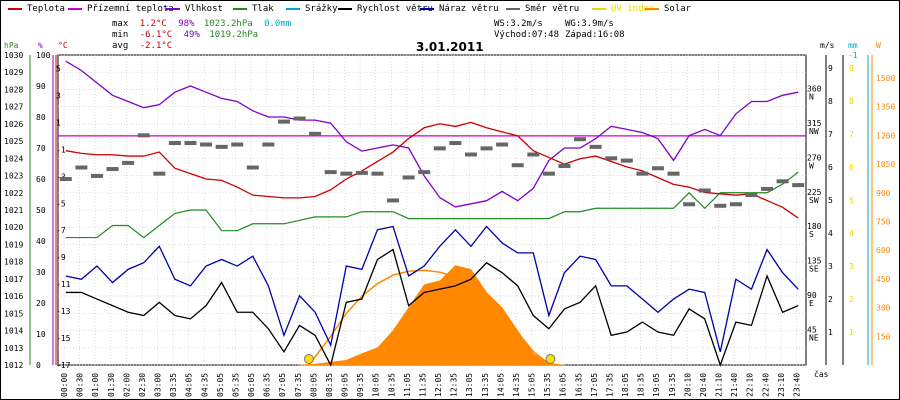 The height and width of the screenshot is (400, 900). What do you see at coordinates (13, 55) in the screenshot?
I see `hpa-tick-label: 1030` at bounding box center [13, 55].